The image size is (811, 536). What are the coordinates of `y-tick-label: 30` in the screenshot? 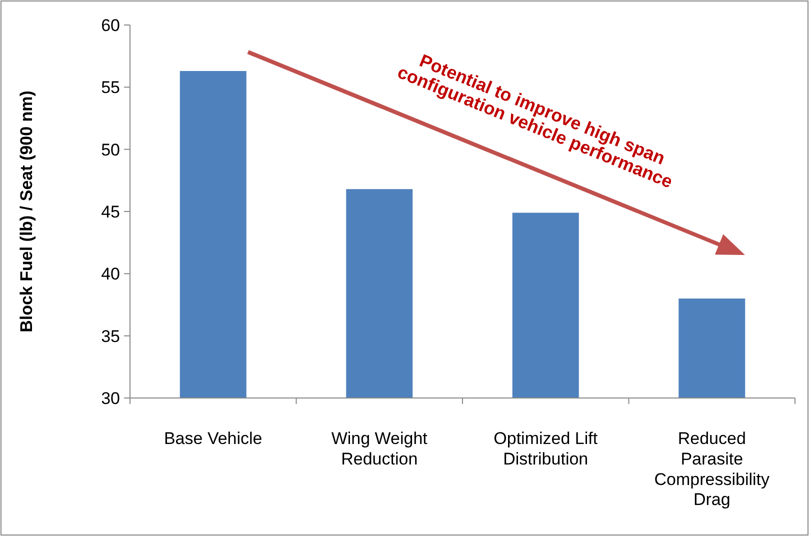 It's located at (110, 398).